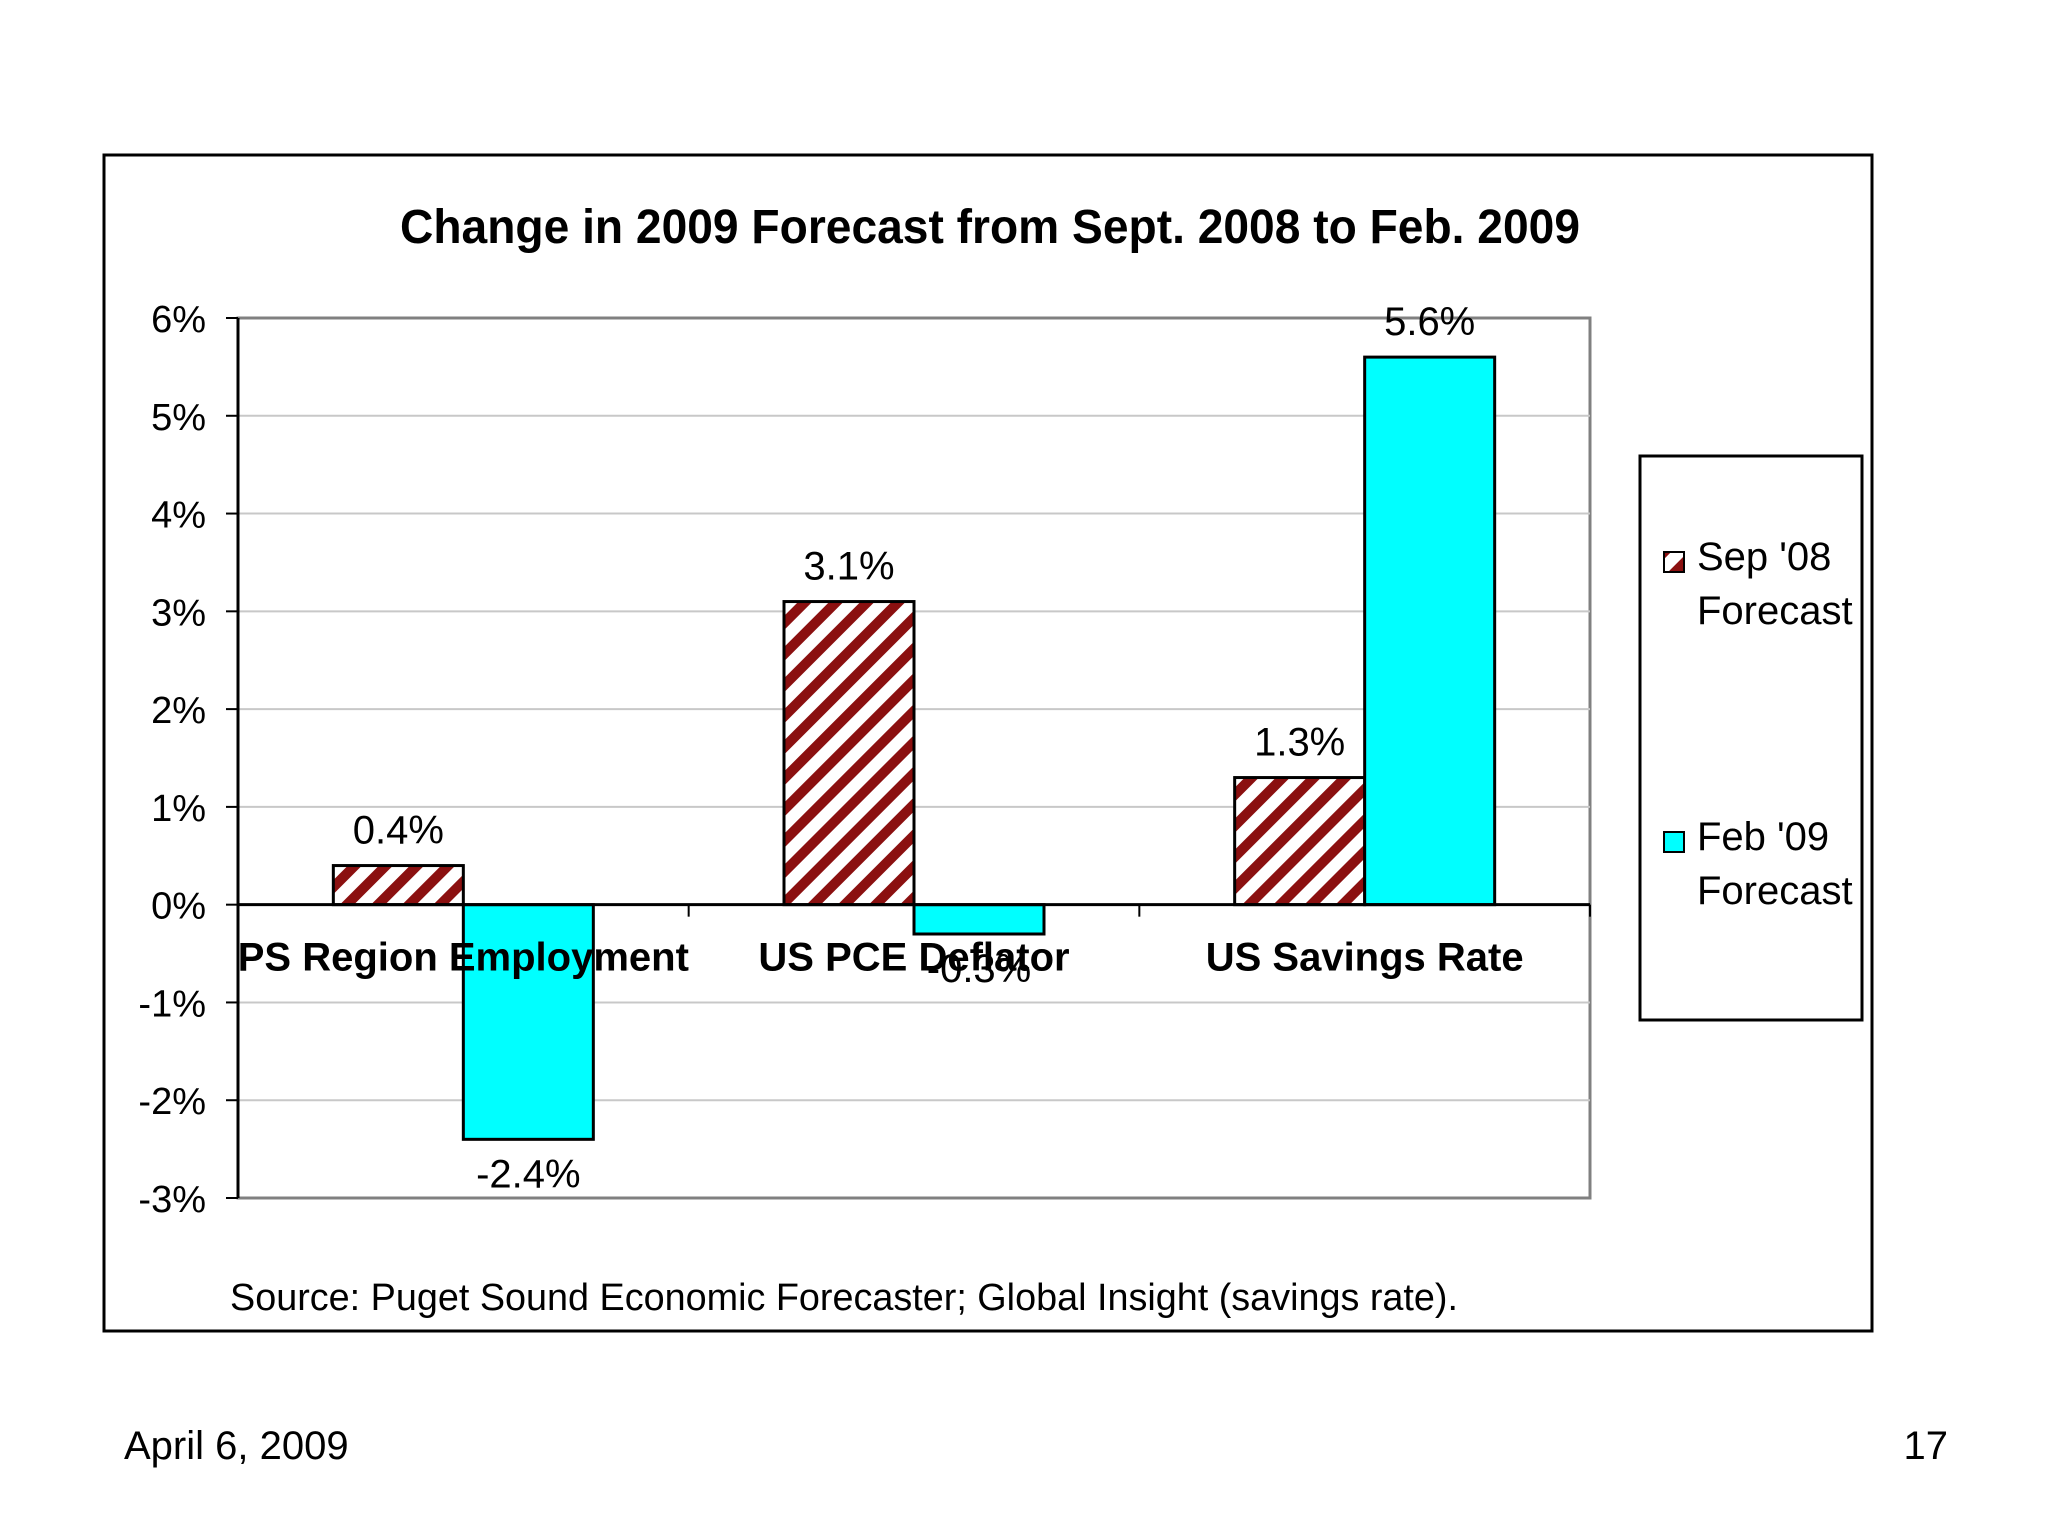  What do you see at coordinates (1429, 322) in the screenshot?
I see `data-label: 5.6%` at bounding box center [1429, 322].